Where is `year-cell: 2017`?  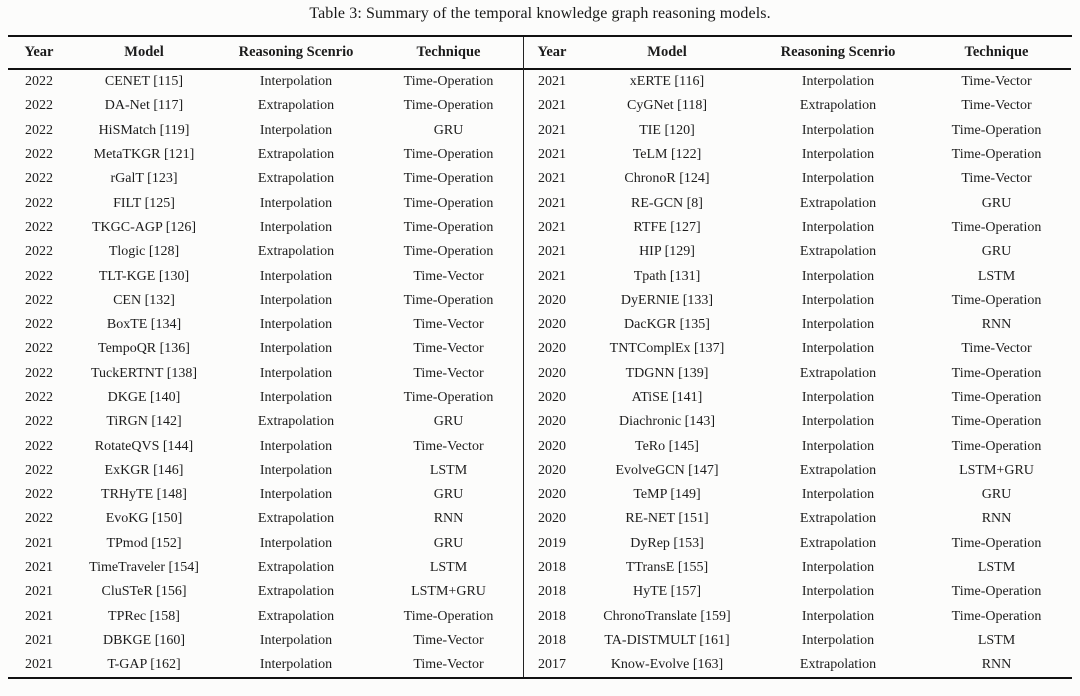
year-cell: 2017 is located at coordinates (552, 665).